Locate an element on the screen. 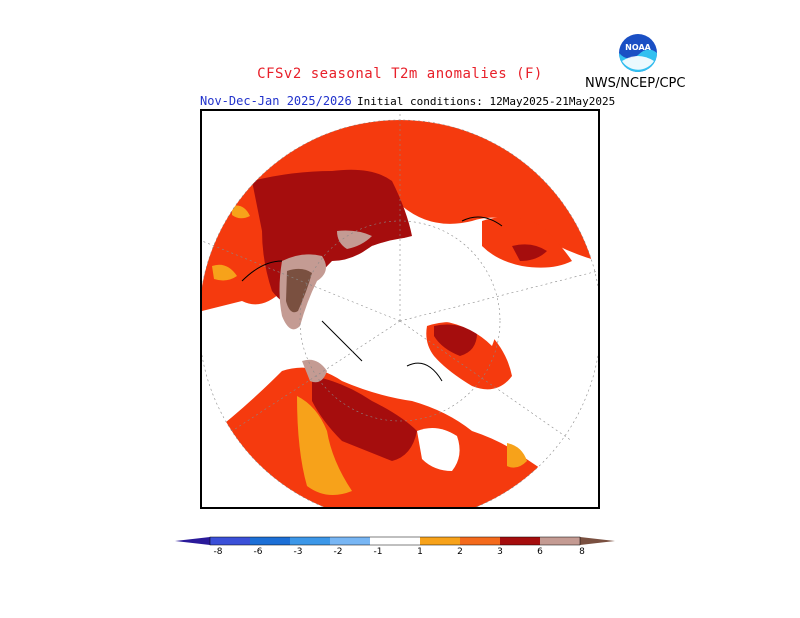 This screenshot has height=618, width=800. anomaly-region-alaska-tan is located at coordinates (314, 371).